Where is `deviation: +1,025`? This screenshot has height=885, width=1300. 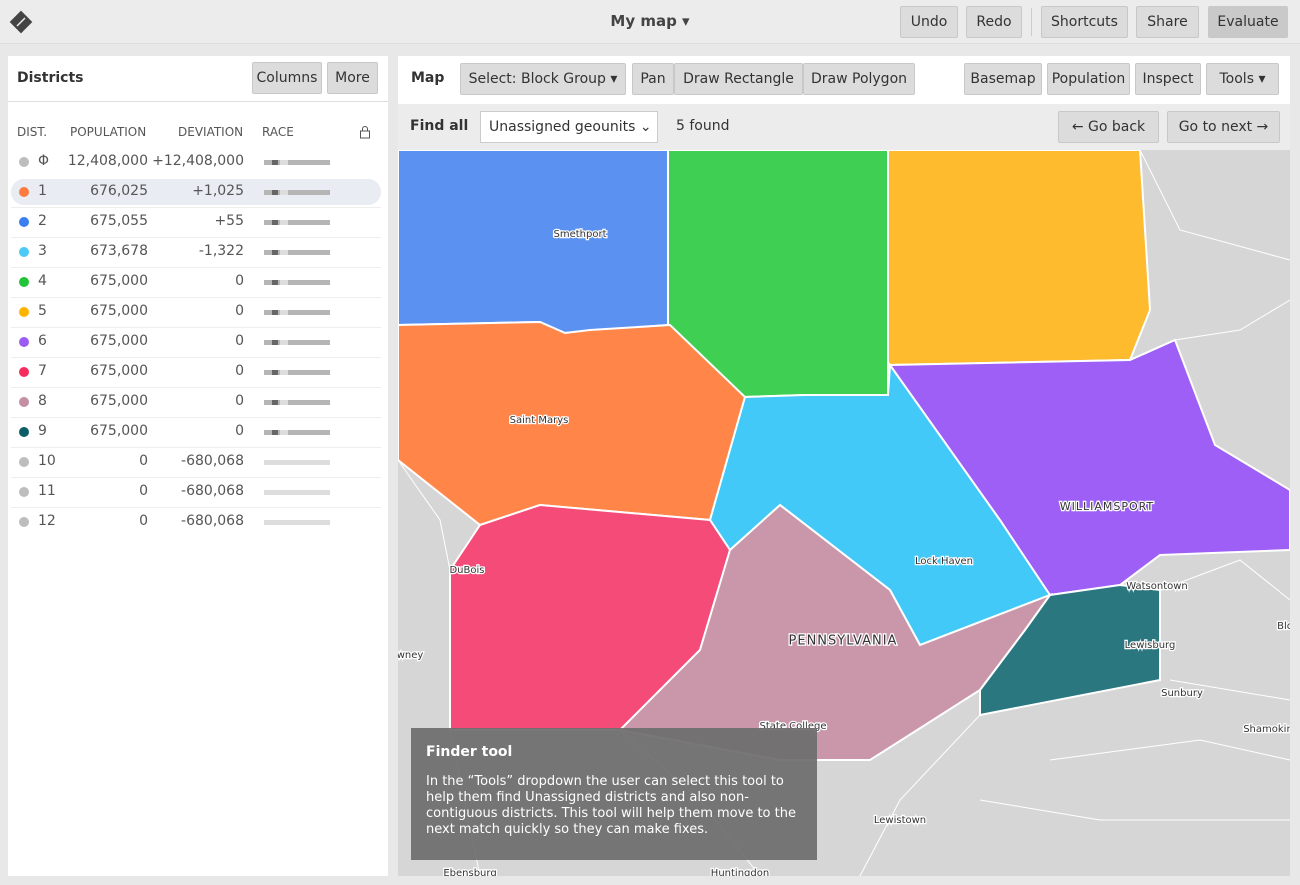 deviation: +1,025 is located at coordinates (218, 191).